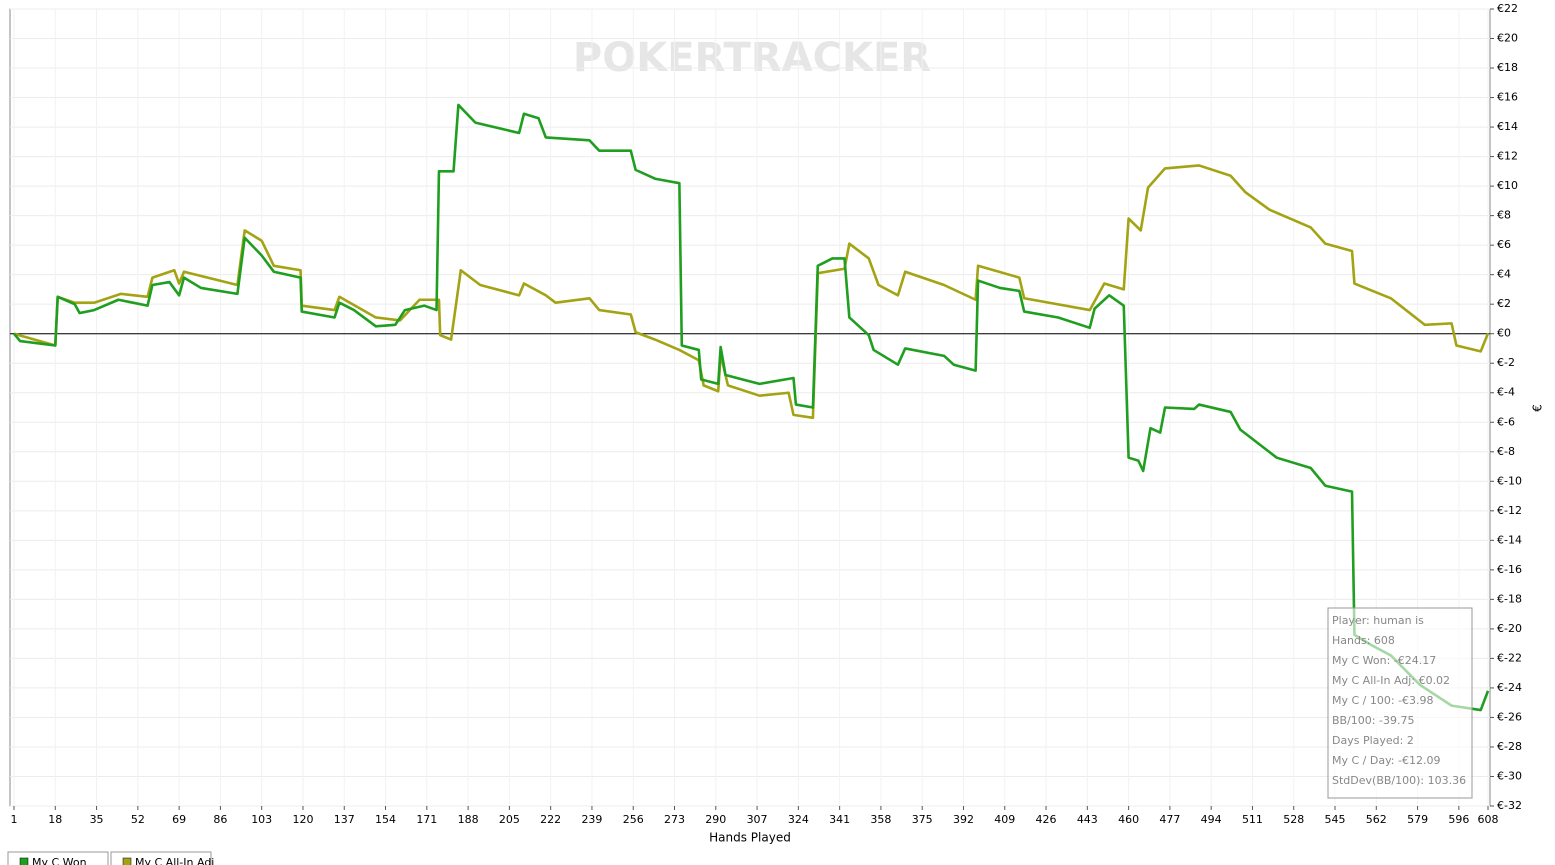 This screenshot has width=1555, height=865. What do you see at coordinates (1504, 333) in the screenshot?
I see `y-tick-label: €0` at bounding box center [1504, 333].